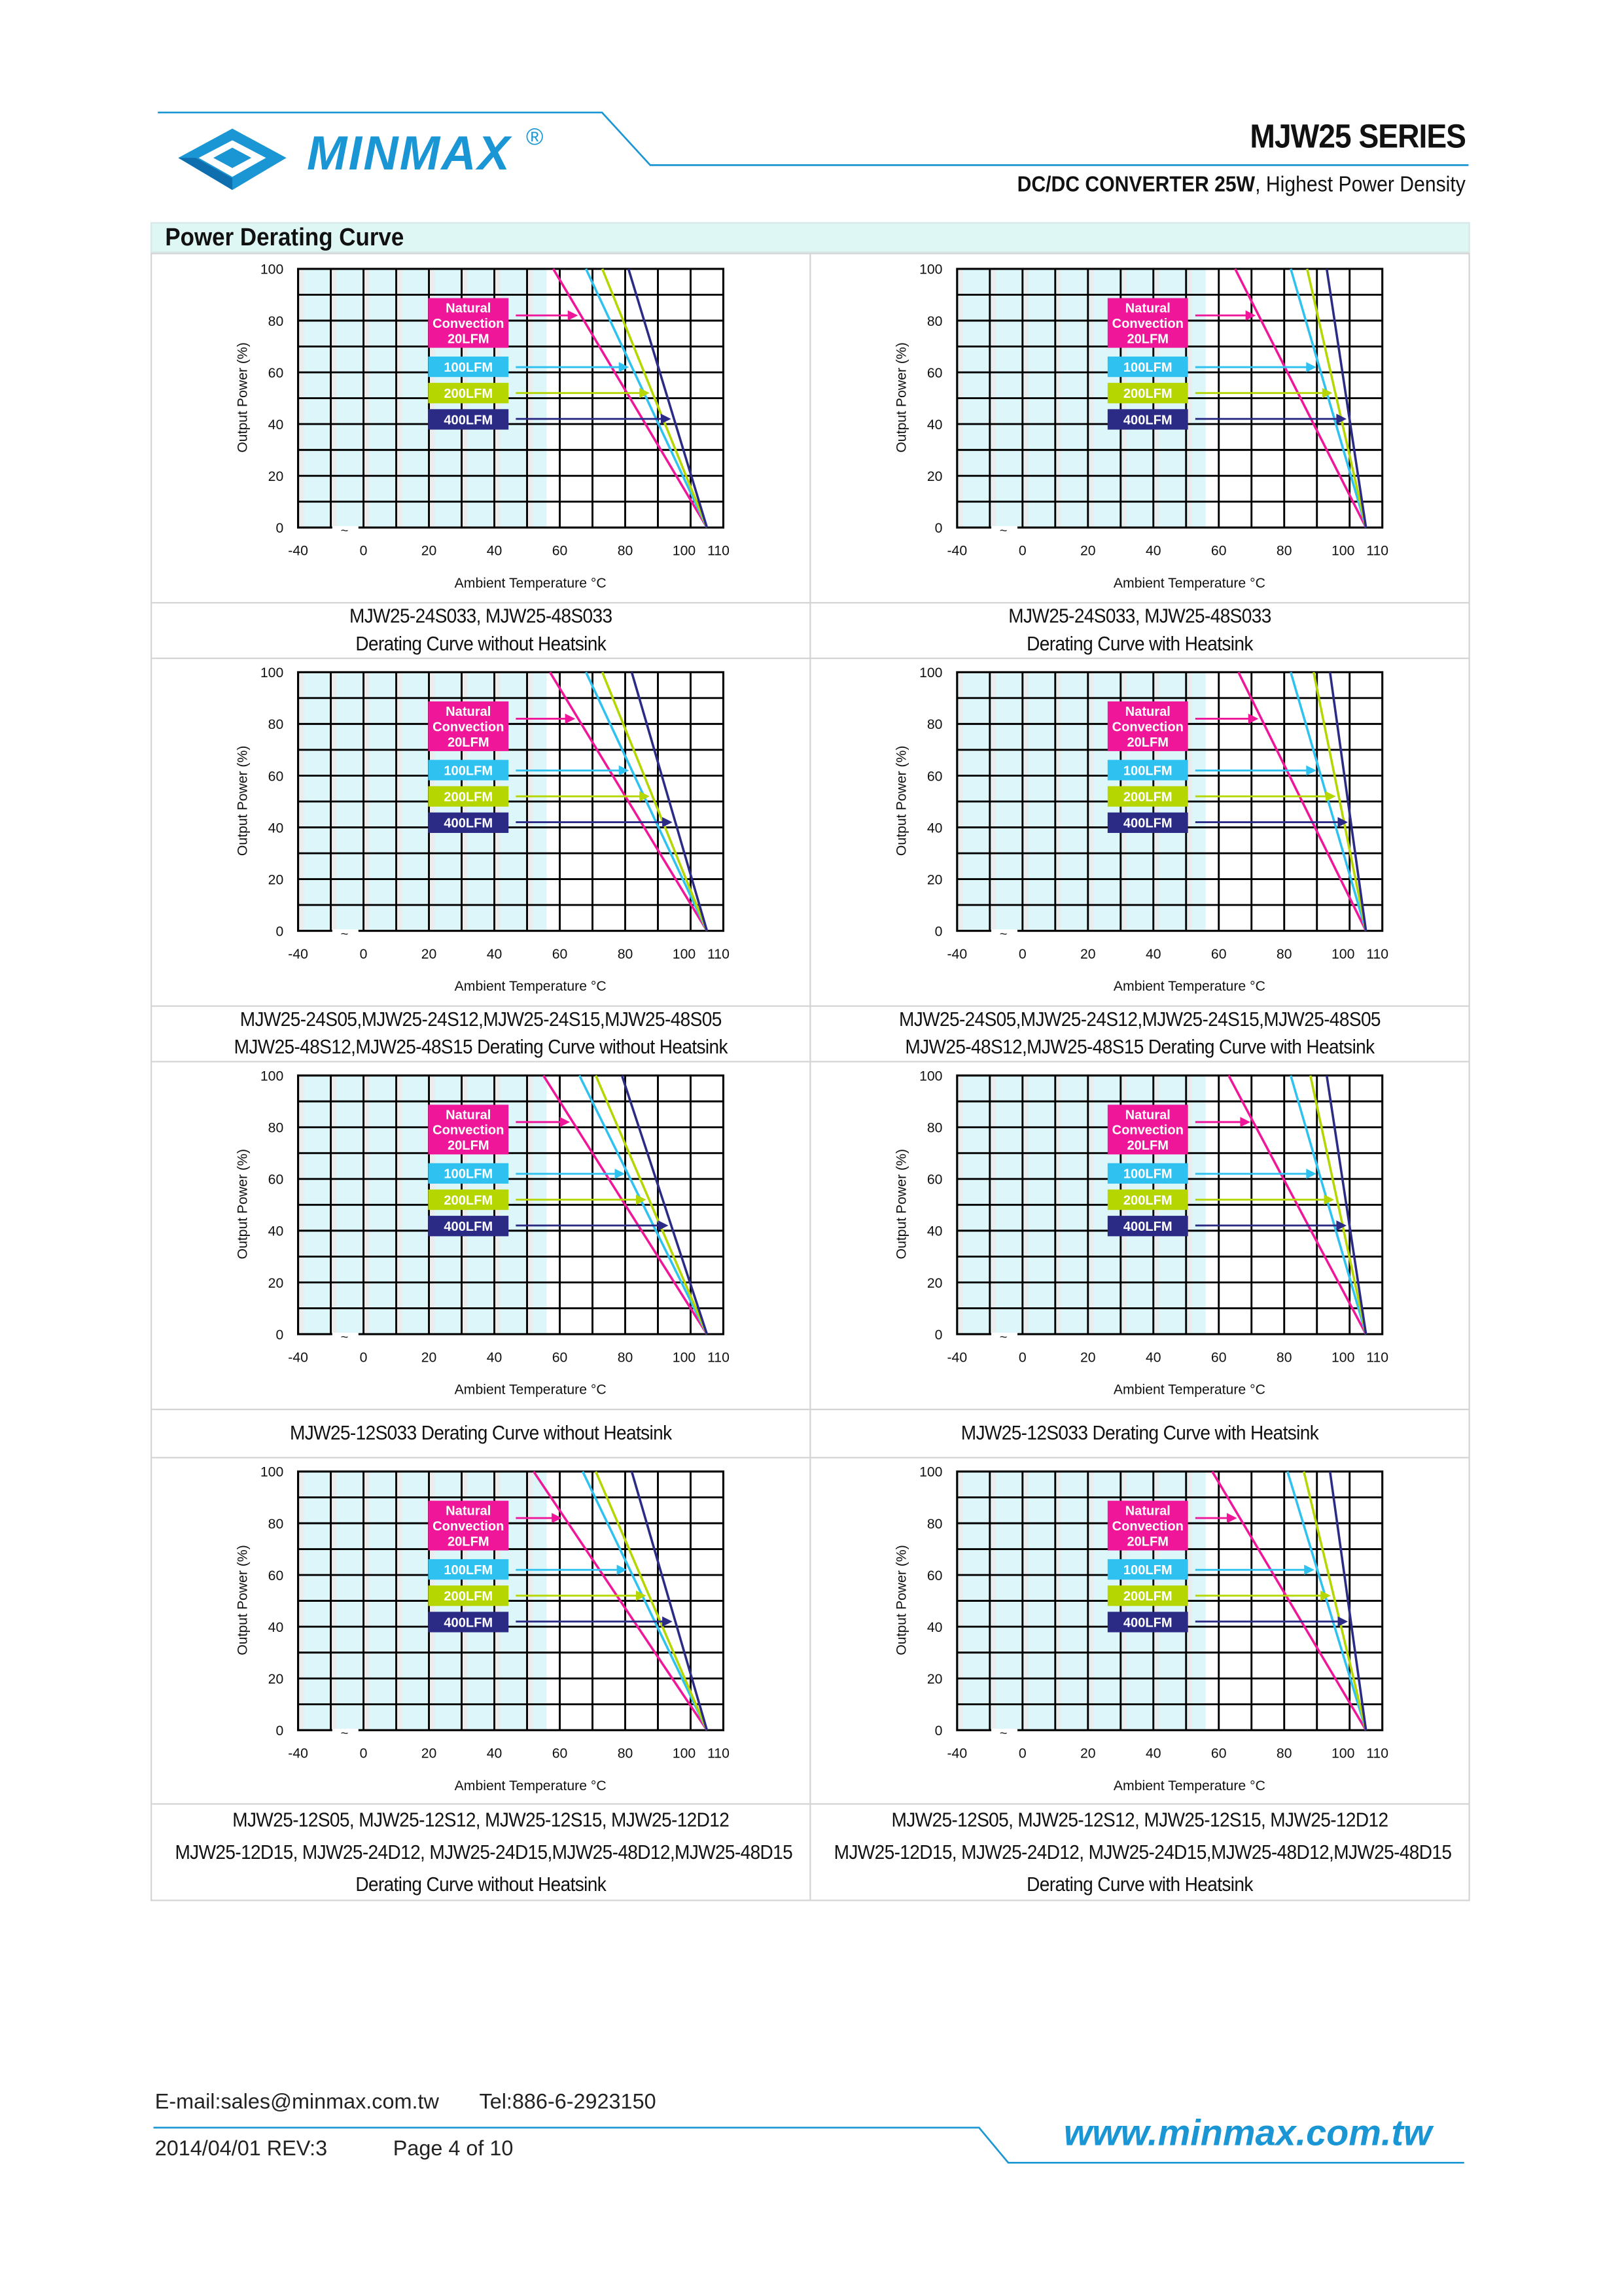 The height and width of the screenshot is (2296, 1622). I want to click on website-link: www.minmax.com.tw, so click(1247, 2133).